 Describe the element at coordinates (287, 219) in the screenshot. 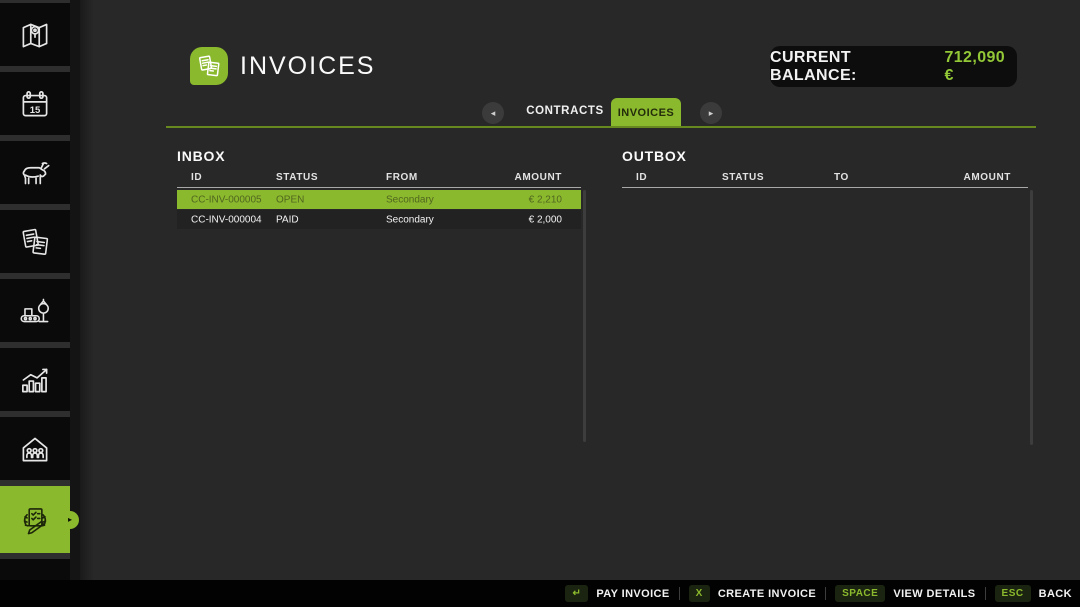

I see `invoice-status: PAID` at that location.